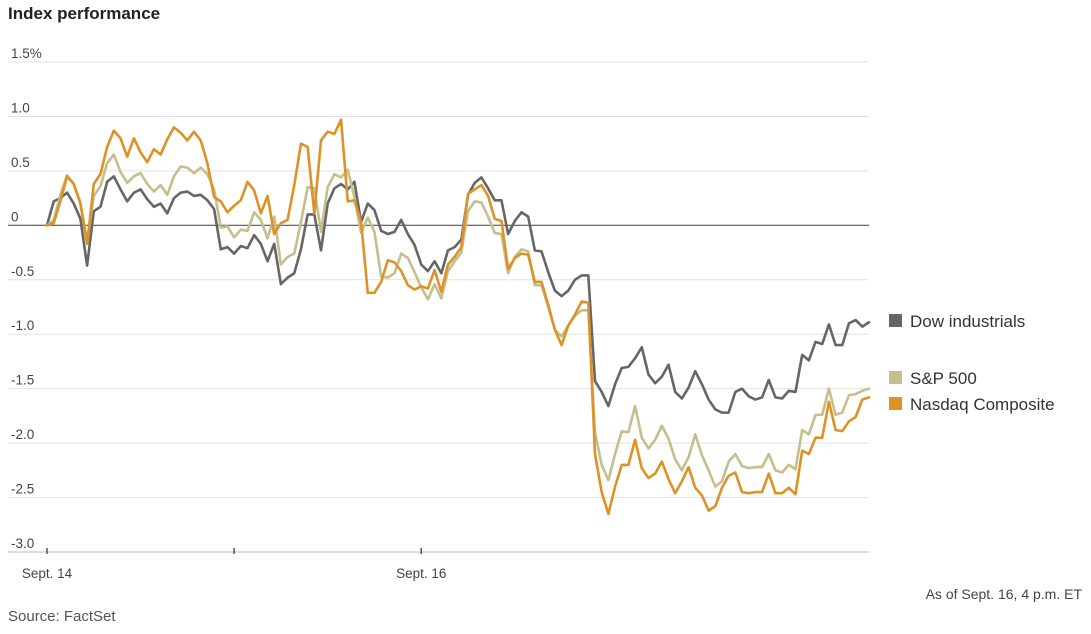 This screenshot has height=634, width=1091. I want to click on y-tick-label: -1.0, so click(22, 325).